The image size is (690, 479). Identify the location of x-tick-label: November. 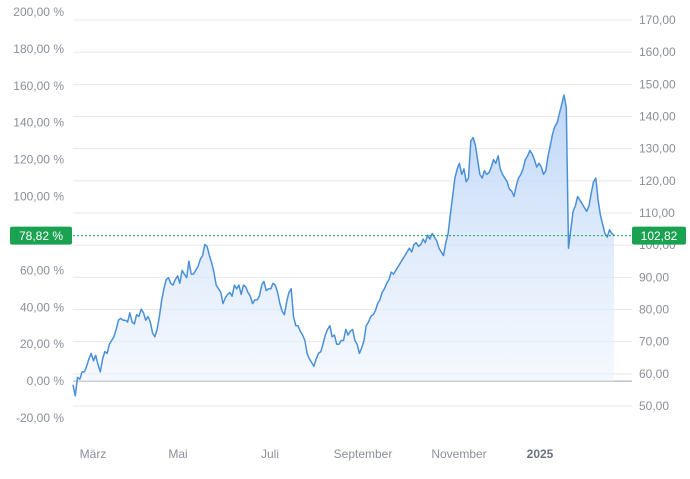
(458, 454).